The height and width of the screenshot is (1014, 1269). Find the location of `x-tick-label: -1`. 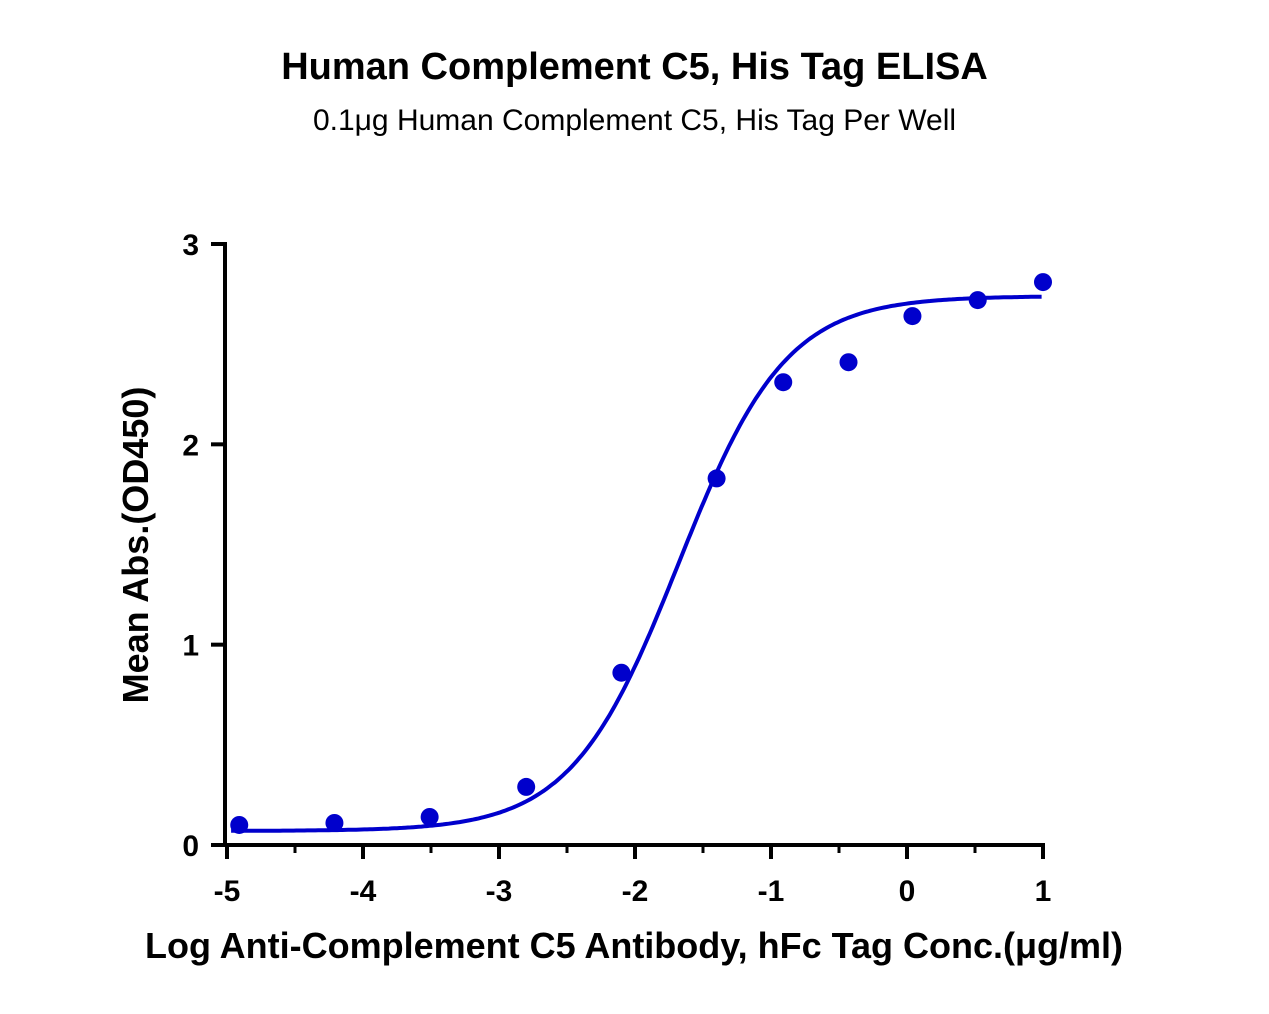

x-tick-label: -1 is located at coordinates (771, 891).